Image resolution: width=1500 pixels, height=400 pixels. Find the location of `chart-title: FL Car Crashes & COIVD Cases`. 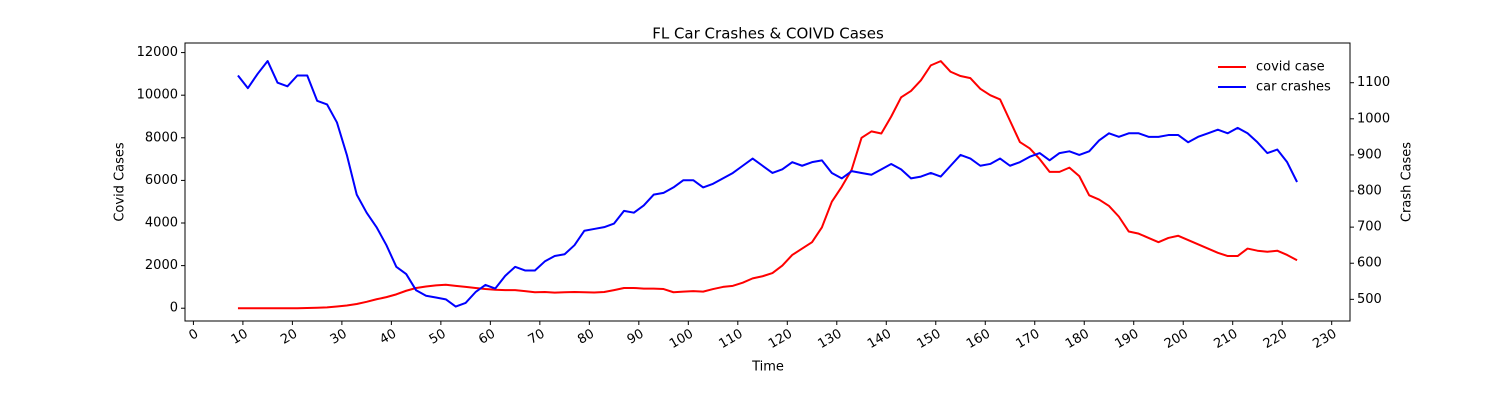

chart-title: FL Car Crashes & COIVD Cases is located at coordinates (768, 34).